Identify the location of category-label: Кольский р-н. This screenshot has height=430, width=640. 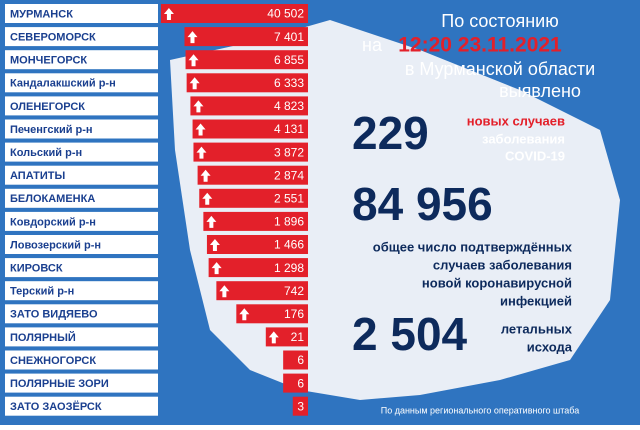
(46, 153).